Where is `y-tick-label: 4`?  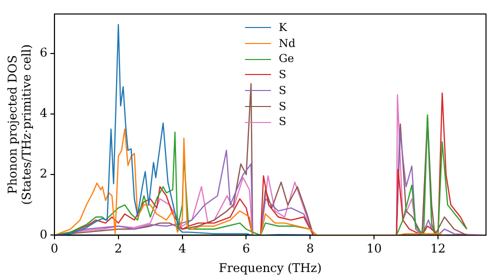 y-tick-label: 4 is located at coordinates (44, 113).